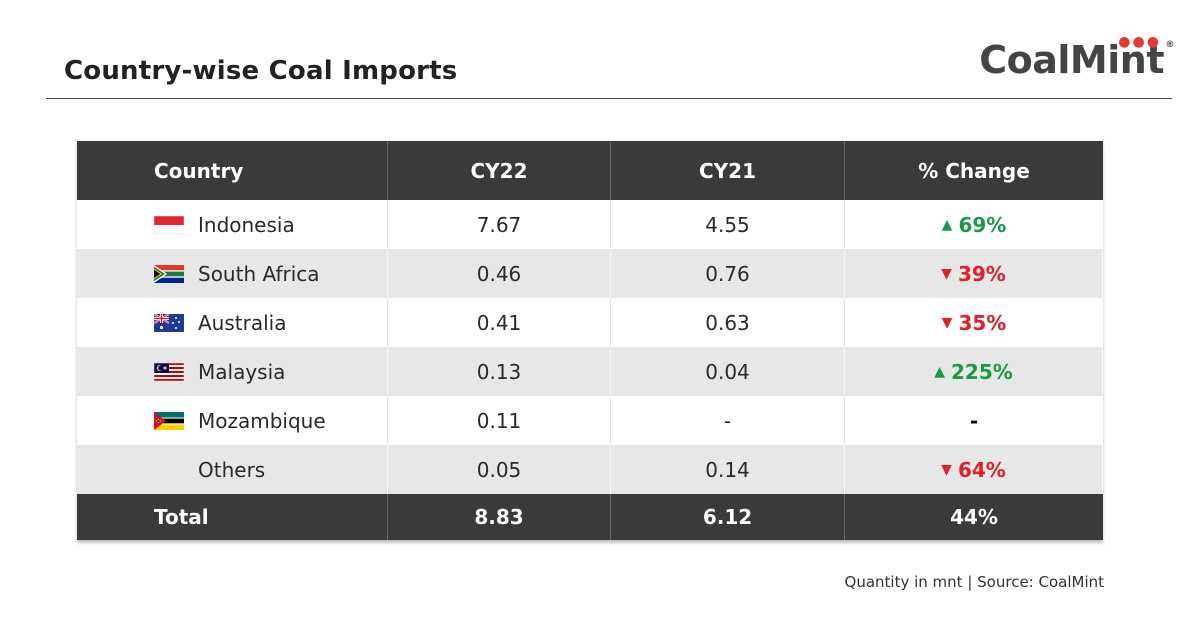  Describe the element at coordinates (981, 273) in the screenshot. I see `change-value: 39%` at that location.